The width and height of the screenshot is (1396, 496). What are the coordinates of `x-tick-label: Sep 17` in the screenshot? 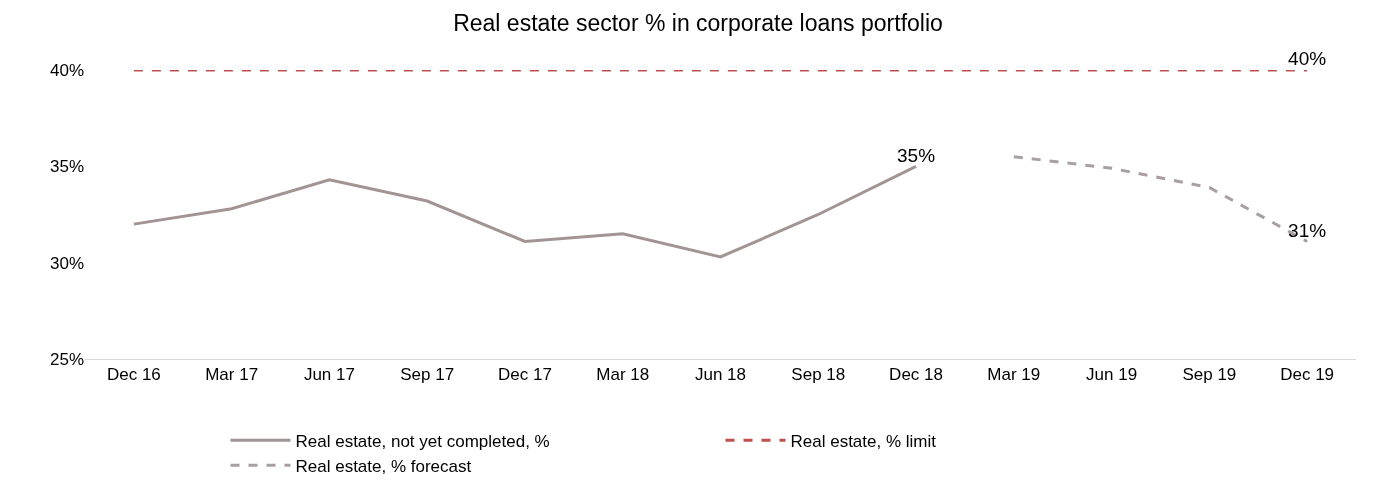 It's located at (427, 375).